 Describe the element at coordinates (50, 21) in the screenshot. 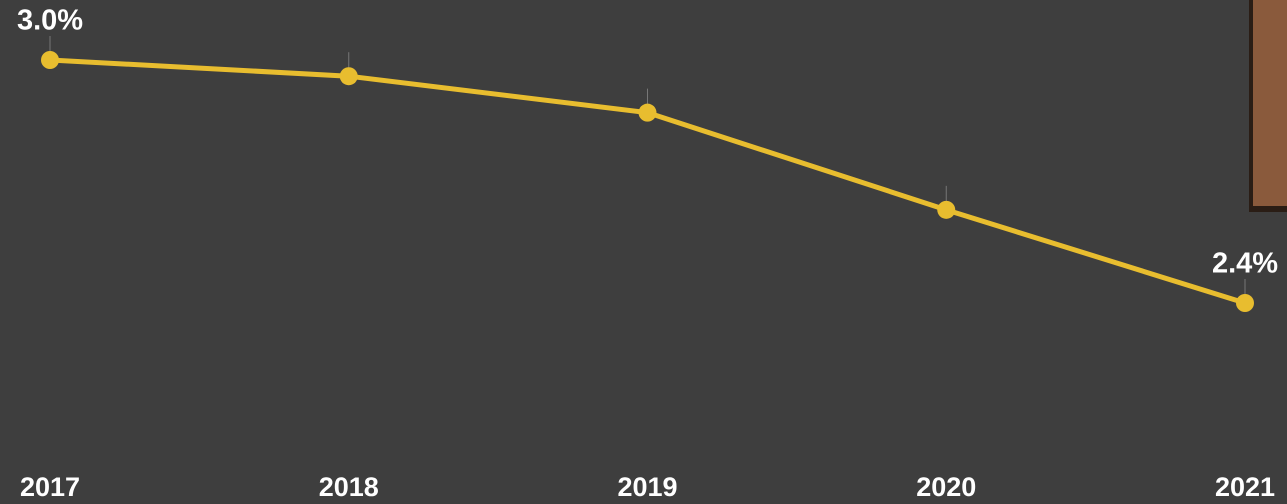

I see `value-label: 3.0%` at that location.